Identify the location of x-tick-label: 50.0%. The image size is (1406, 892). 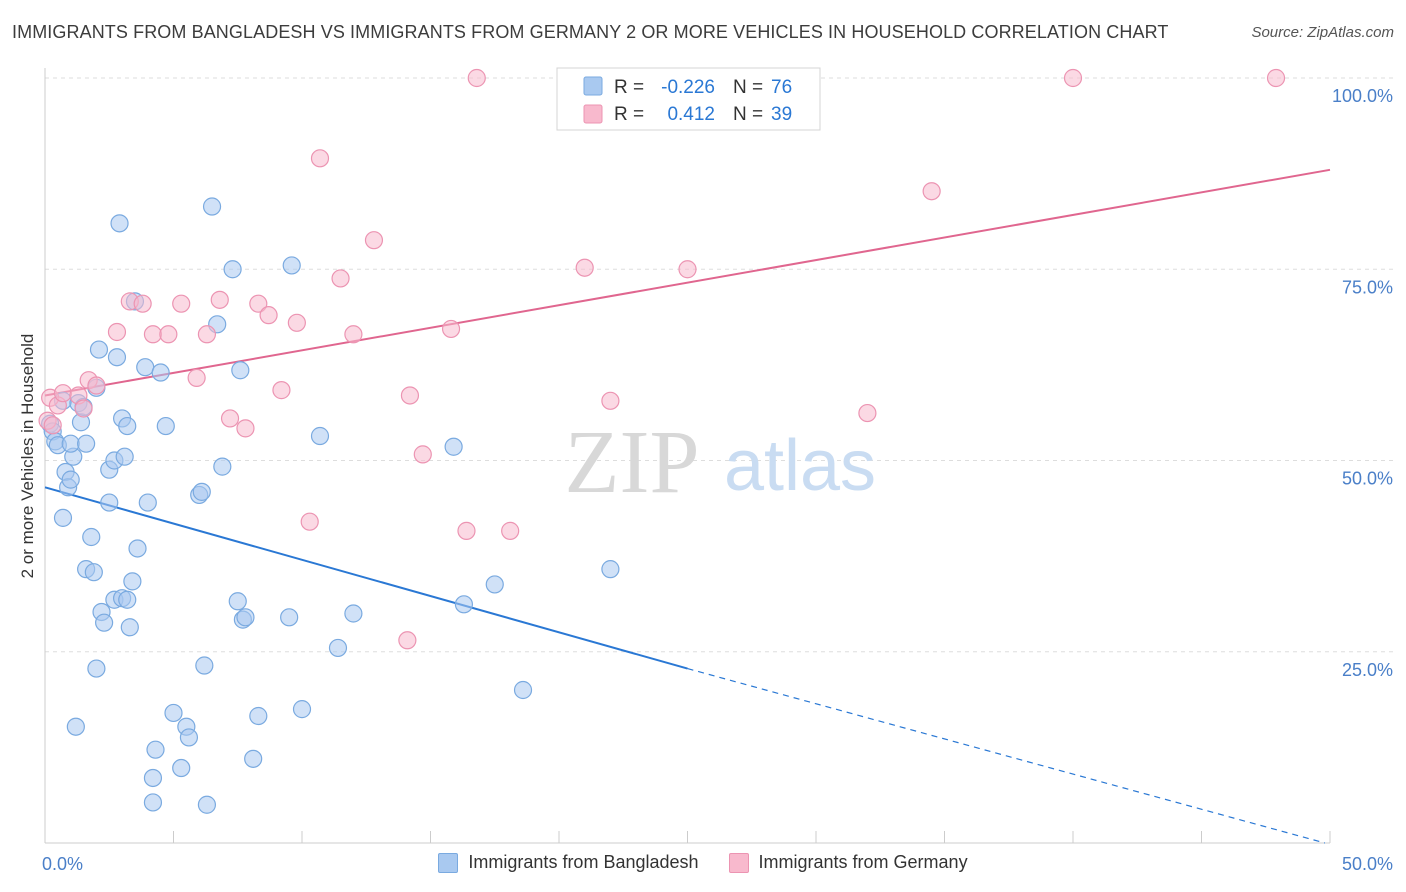
(1367, 864).